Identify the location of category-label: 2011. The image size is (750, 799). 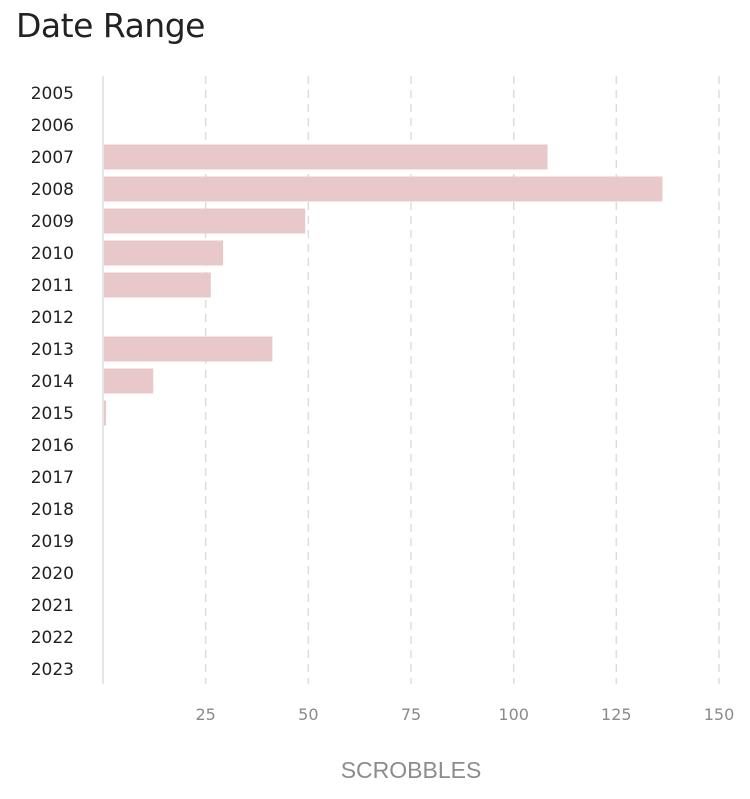
(52, 286).